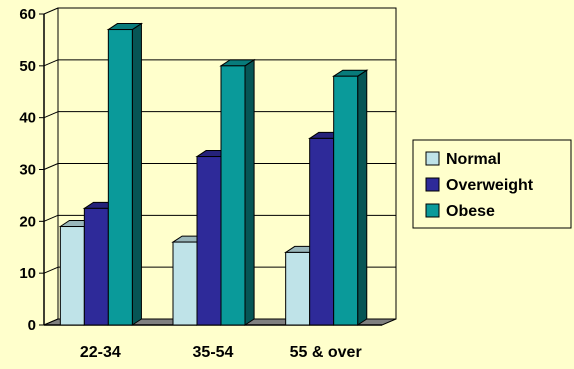 The image size is (574, 369). What do you see at coordinates (32, 325) in the screenshot?
I see `y-tick-label: 0` at bounding box center [32, 325].